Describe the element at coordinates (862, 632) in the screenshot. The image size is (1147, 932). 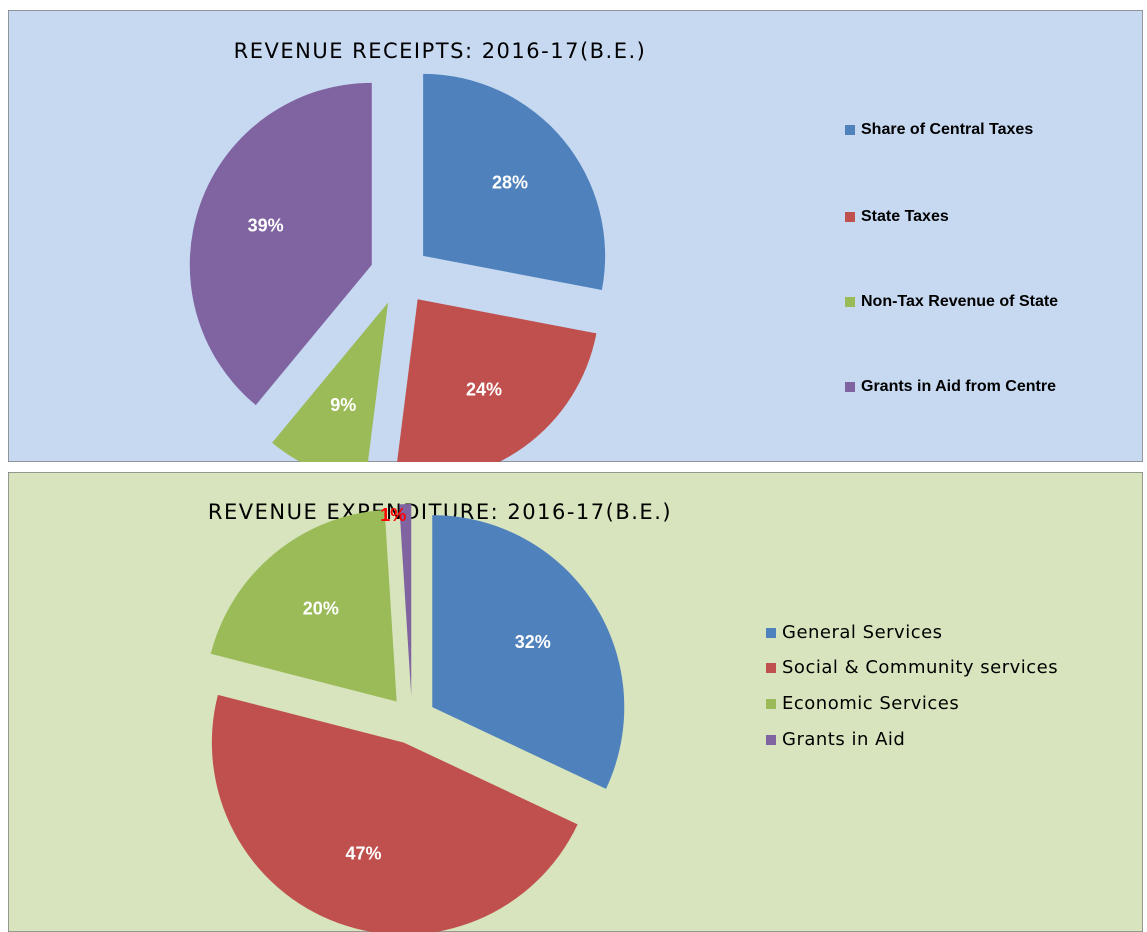
I see `legend-label: General Services` at that location.